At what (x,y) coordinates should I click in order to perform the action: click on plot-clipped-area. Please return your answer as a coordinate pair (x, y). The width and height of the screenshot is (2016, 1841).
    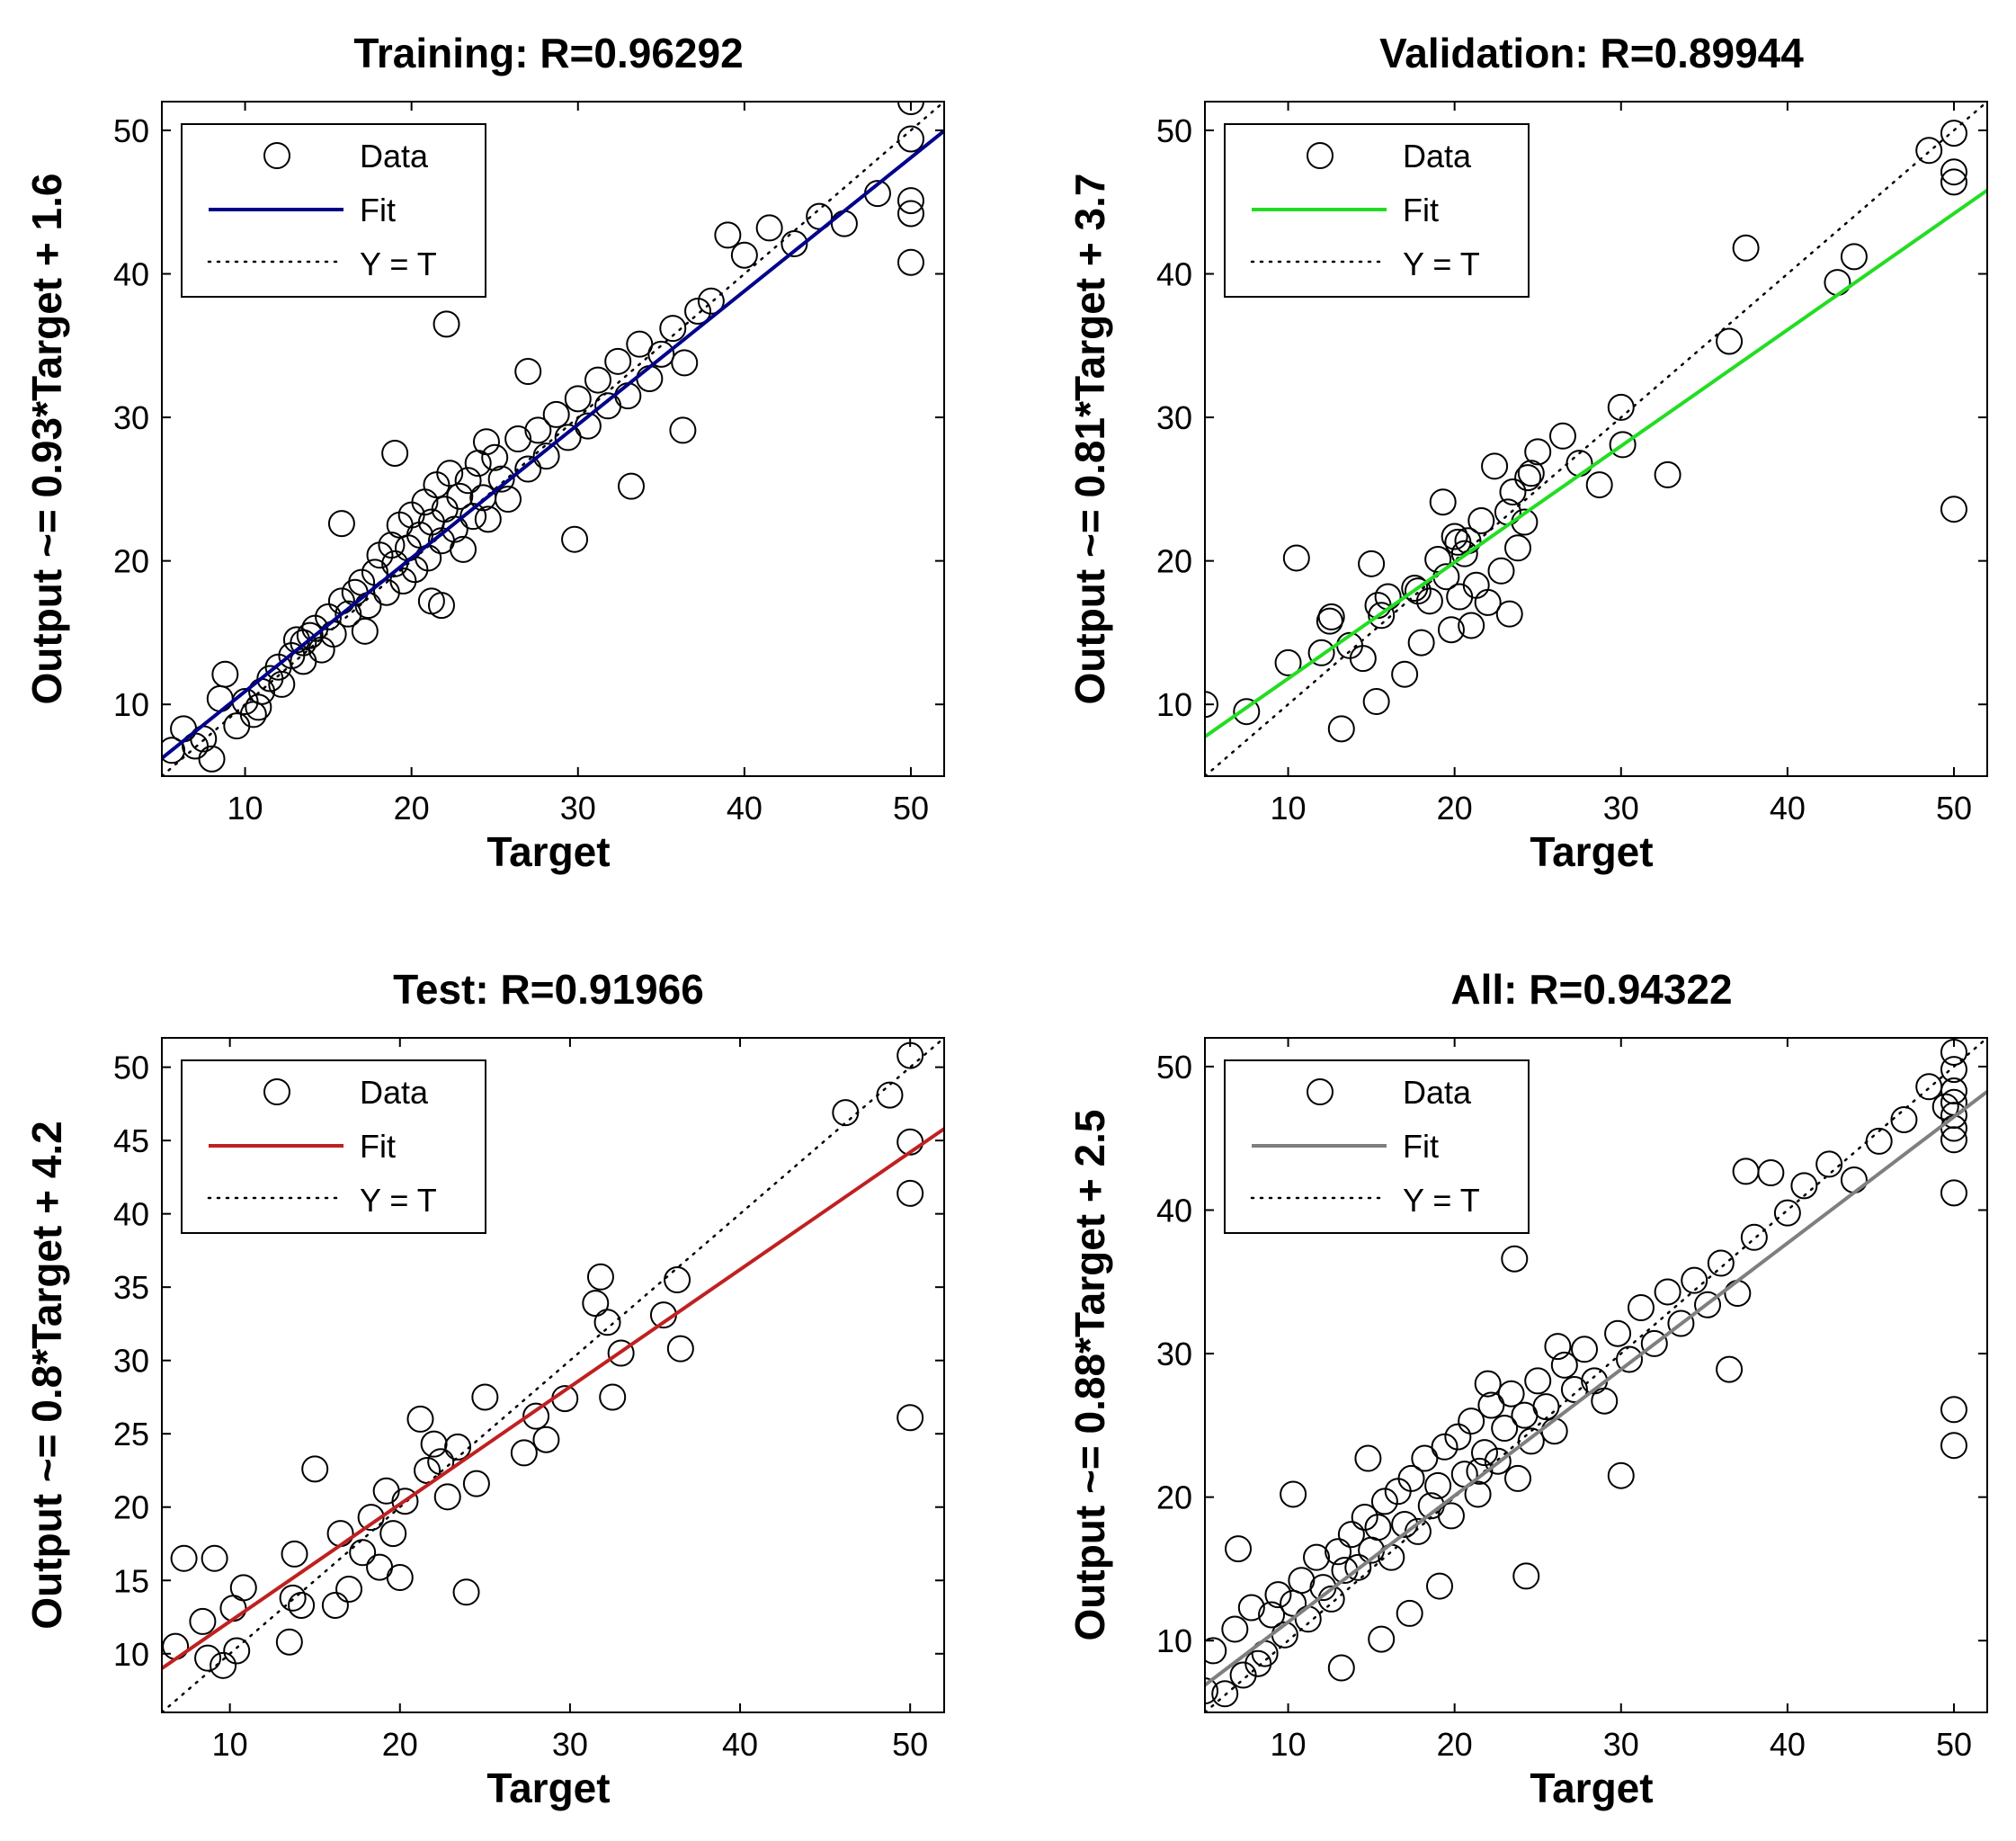
    Looking at the image, I should click on (553, 1375).